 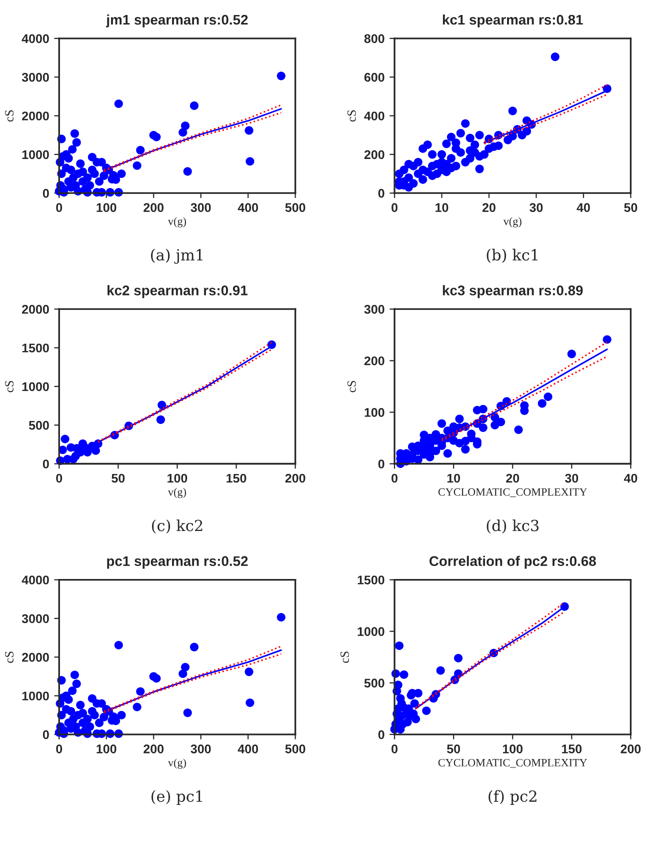 I want to click on y-tick-label: 300, so click(x=374, y=309).